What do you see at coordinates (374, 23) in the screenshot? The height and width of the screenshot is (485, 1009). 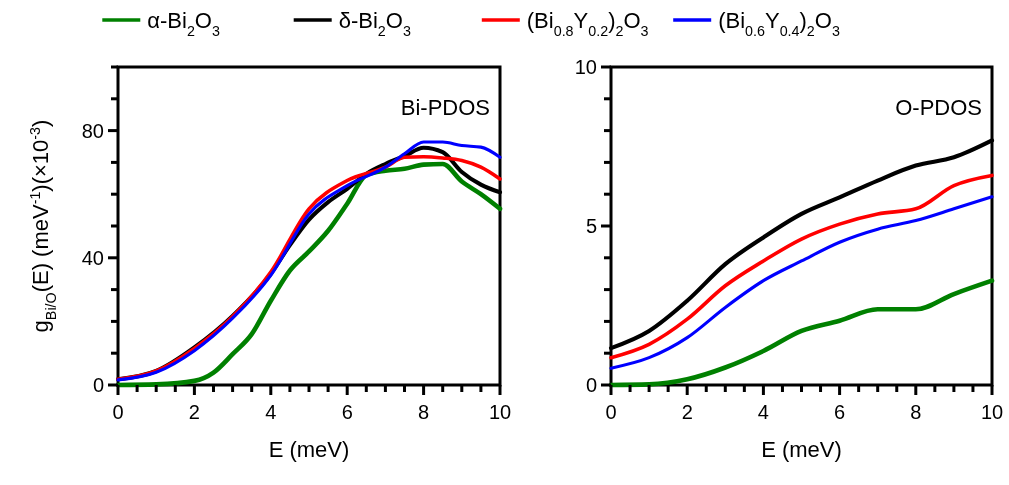 I see `legend-label: δ-Bi$_{2}$O$_{3}$` at bounding box center [374, 23].